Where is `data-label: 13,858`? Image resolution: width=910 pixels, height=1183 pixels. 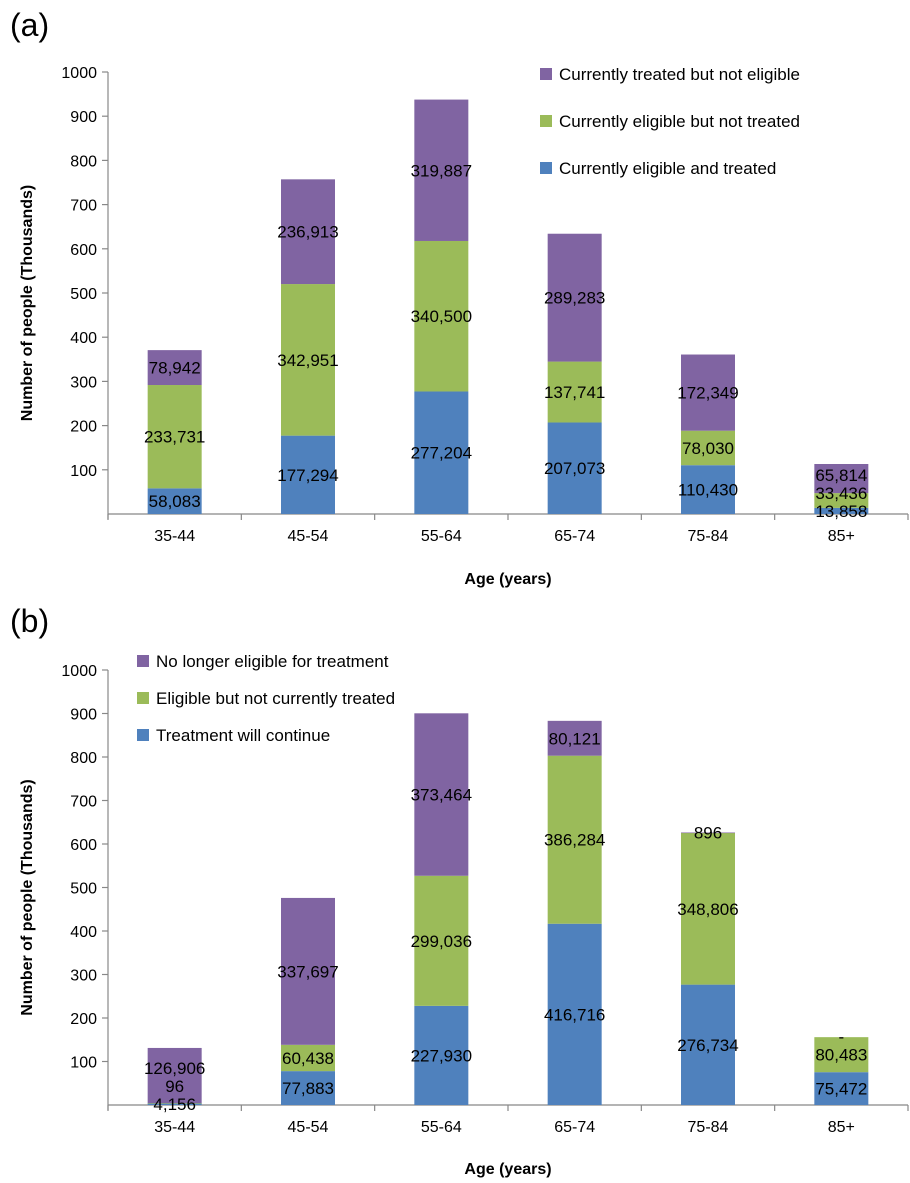
data-label: 13,858 is located at coordinates (841, 511).